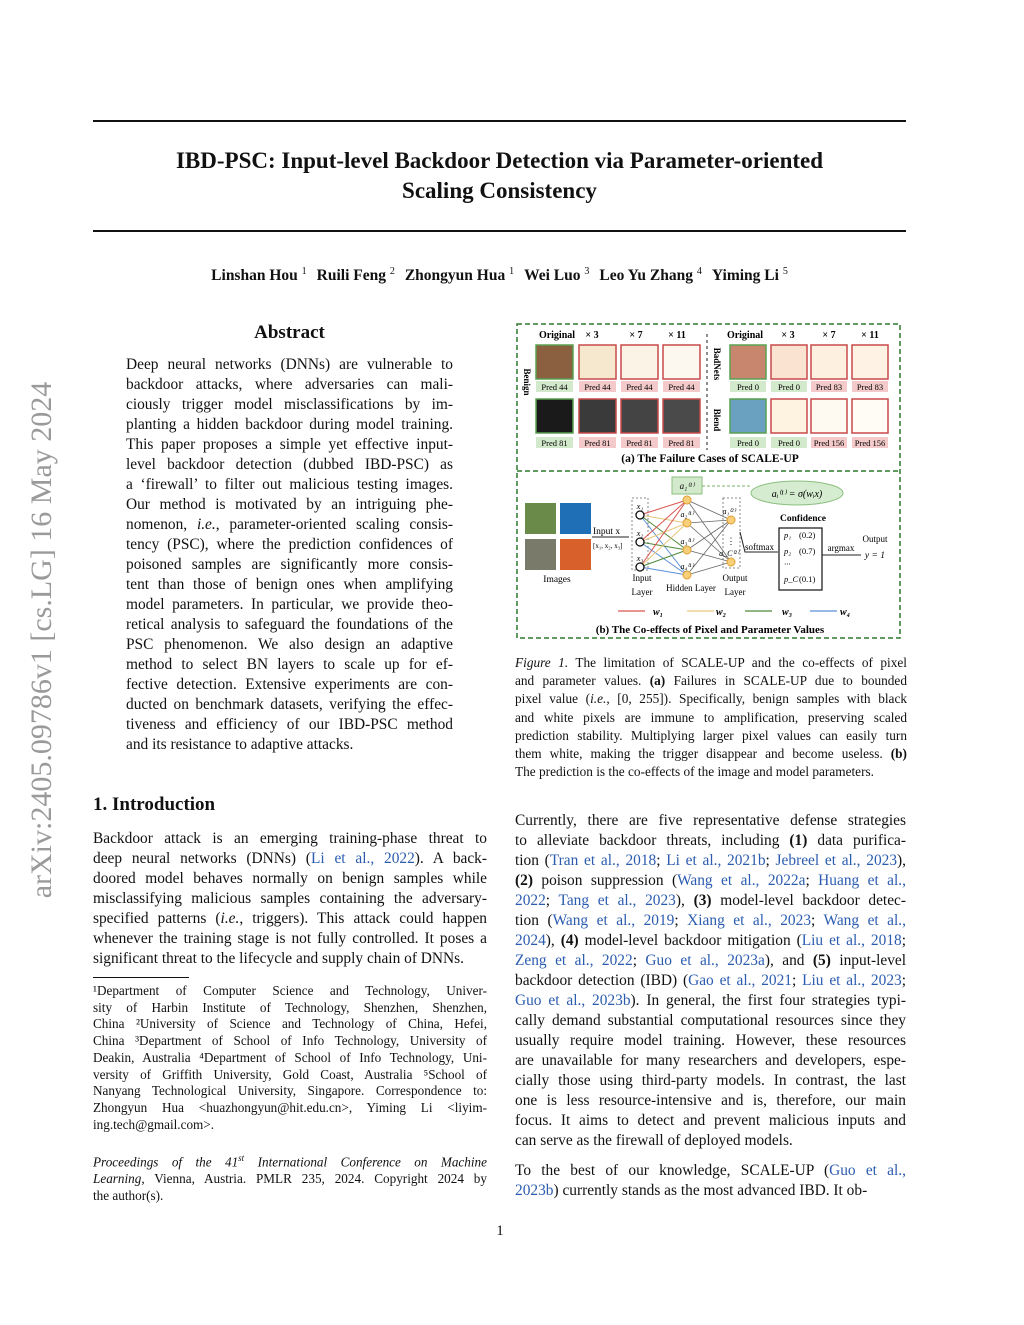 The image size is (1024, 1325). What do you see at coordinates (705, 960) in the screenshot?
I see `citation-link: Guo et al., 2023a` at bounding box center [705, 960].